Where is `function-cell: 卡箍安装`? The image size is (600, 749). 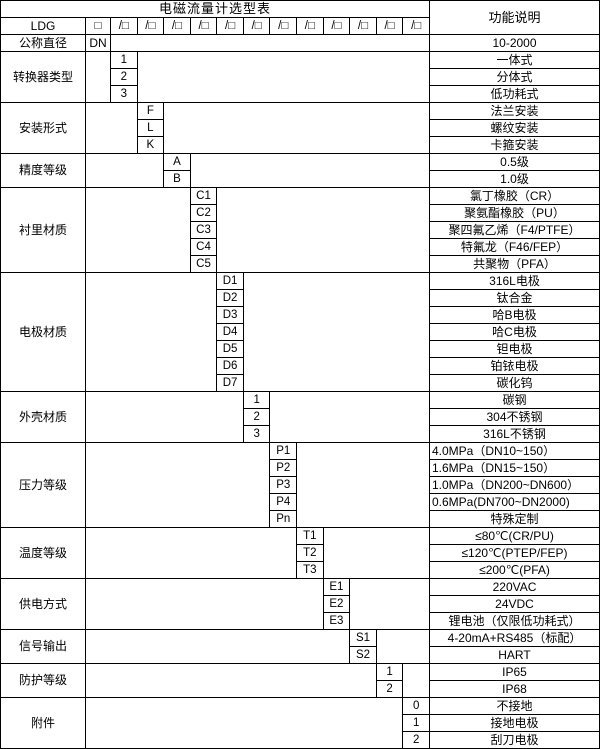 function-cell: 卡箍安装 is located at coordinates (514, 145).